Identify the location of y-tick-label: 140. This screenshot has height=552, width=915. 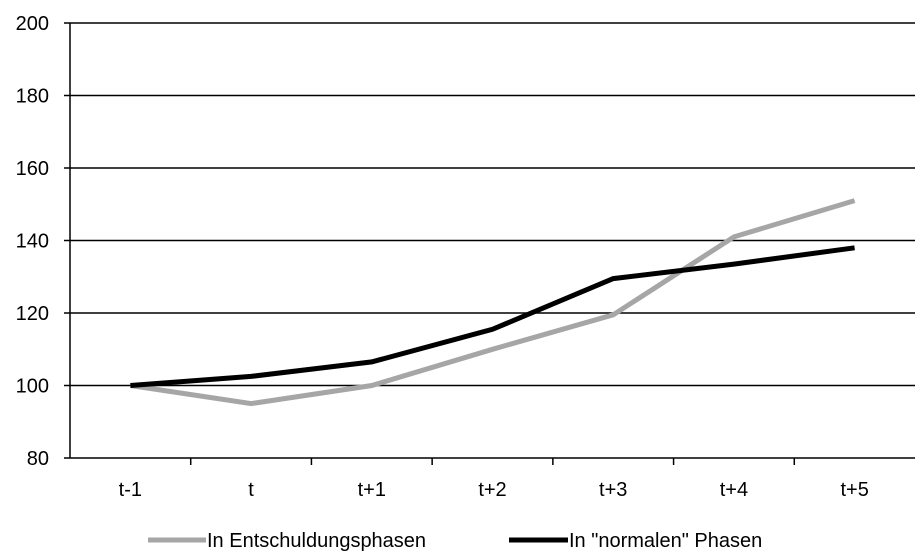
(32, 242).